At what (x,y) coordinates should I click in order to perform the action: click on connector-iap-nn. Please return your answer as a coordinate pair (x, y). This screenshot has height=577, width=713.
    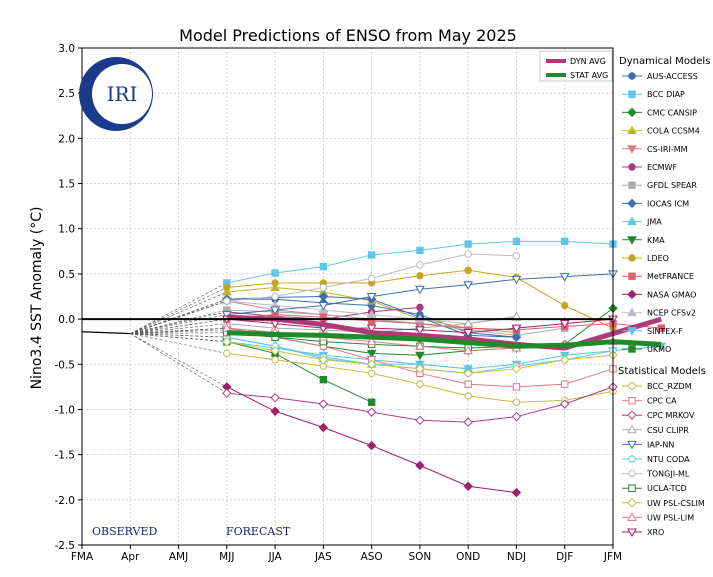
    Looking at the image, I should click on (178, 324).